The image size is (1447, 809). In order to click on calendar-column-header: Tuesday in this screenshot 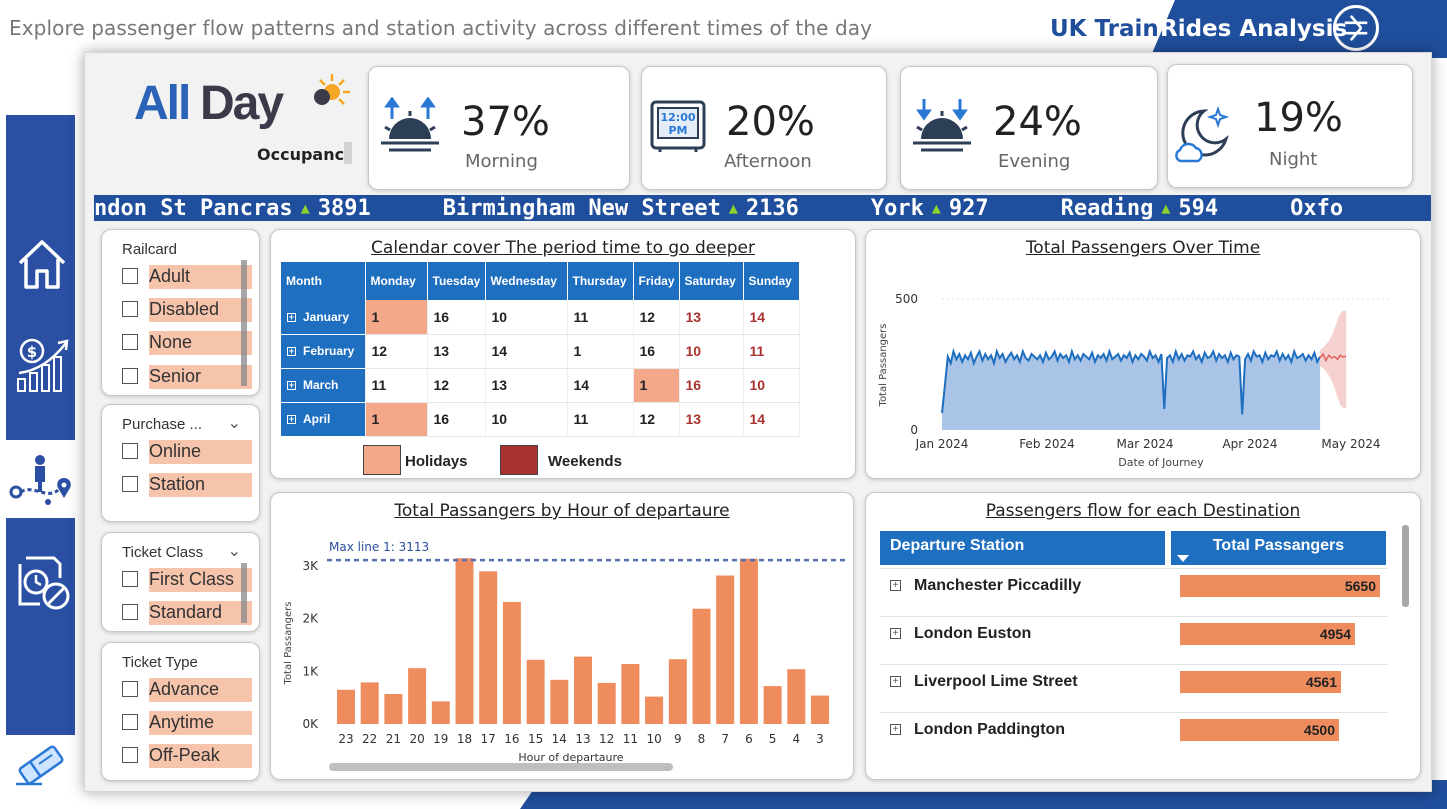, I will do `click(456, 281)`.